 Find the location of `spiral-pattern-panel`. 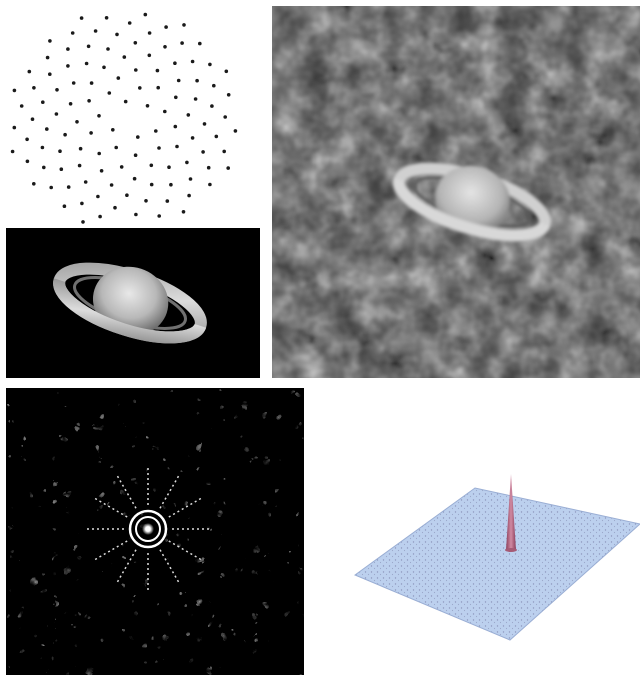

spiral-pattern-panel is located at coordinates (131, 113).